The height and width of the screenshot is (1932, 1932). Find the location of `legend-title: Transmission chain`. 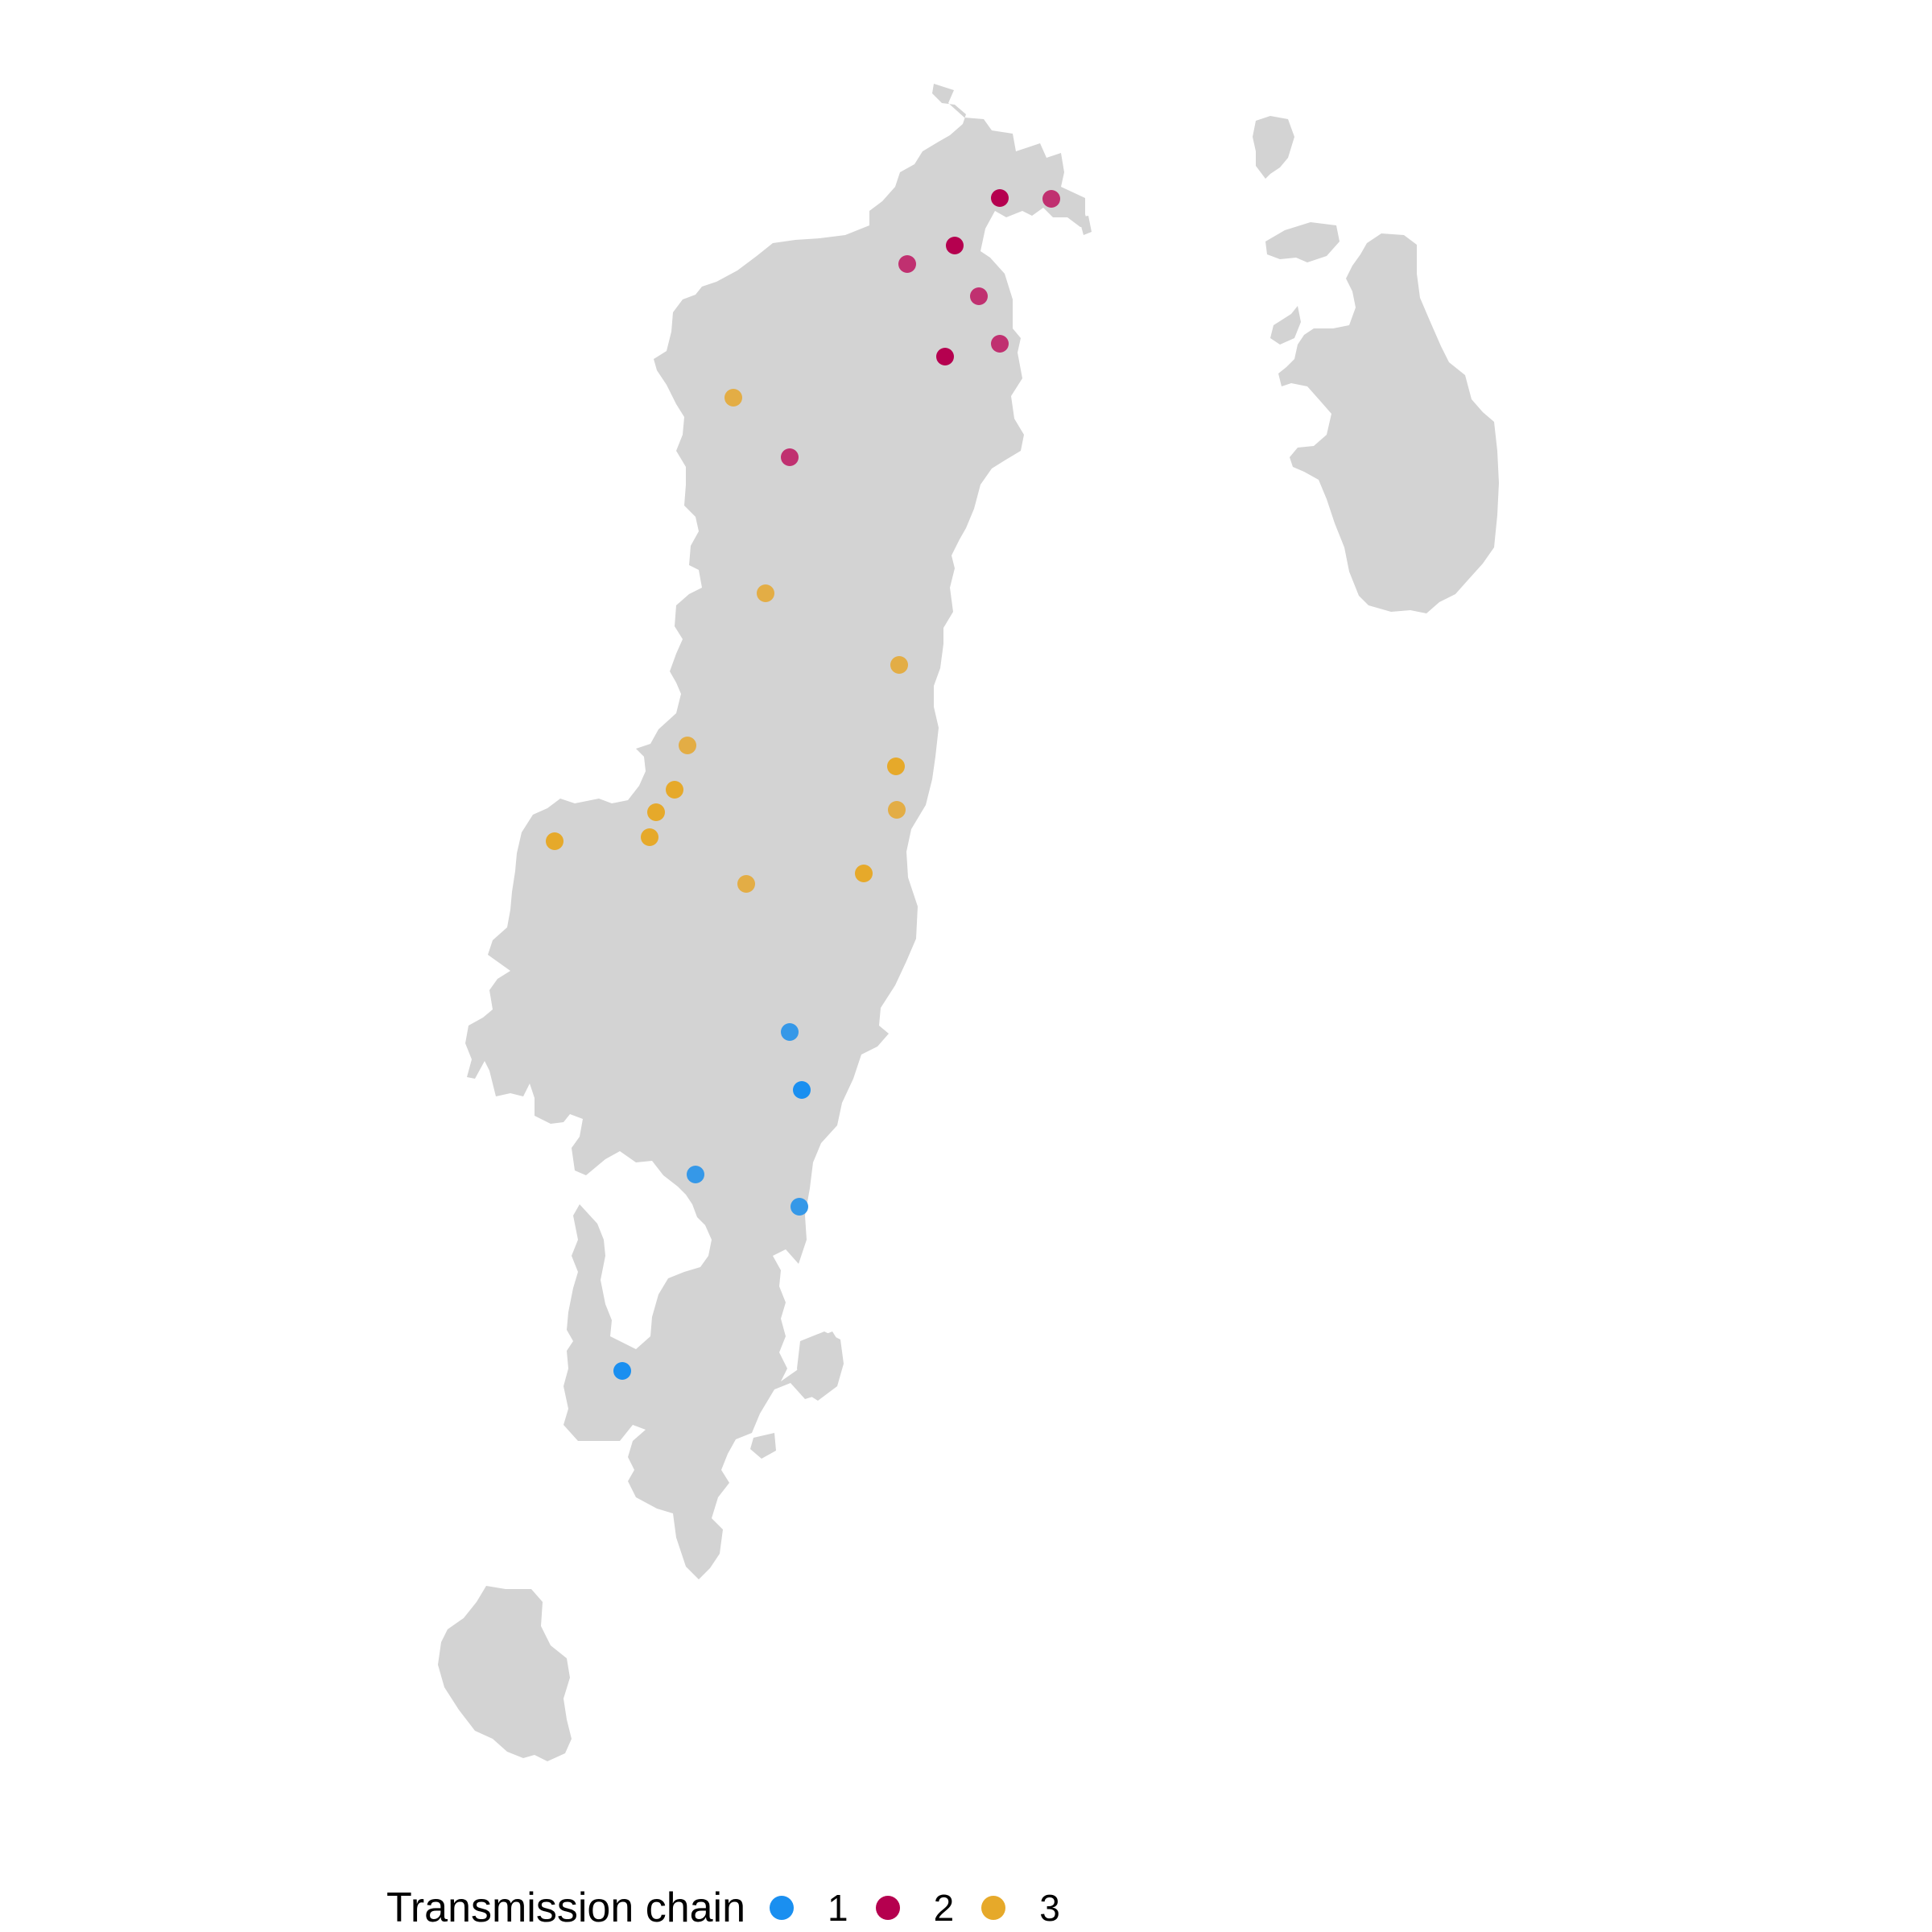

legend-title: Transmission chain is located at coordinates (566, 1908).